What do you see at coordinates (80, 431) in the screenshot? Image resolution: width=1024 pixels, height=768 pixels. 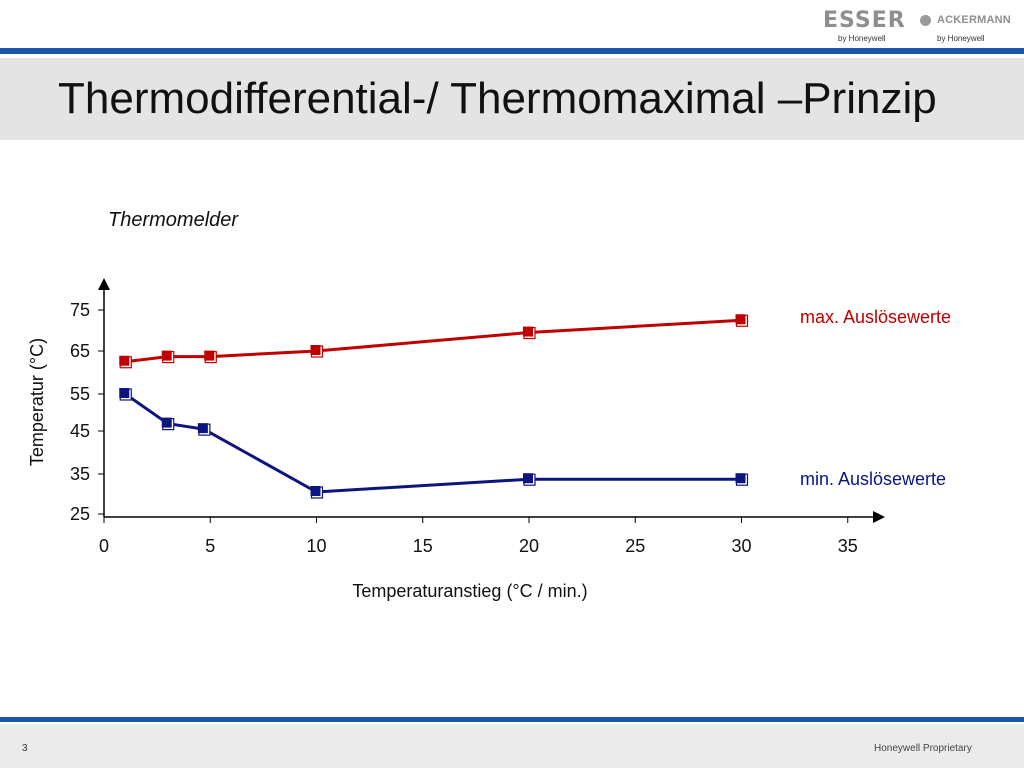 I see `y-tick-label: 45` at bounding box center [80, 431].